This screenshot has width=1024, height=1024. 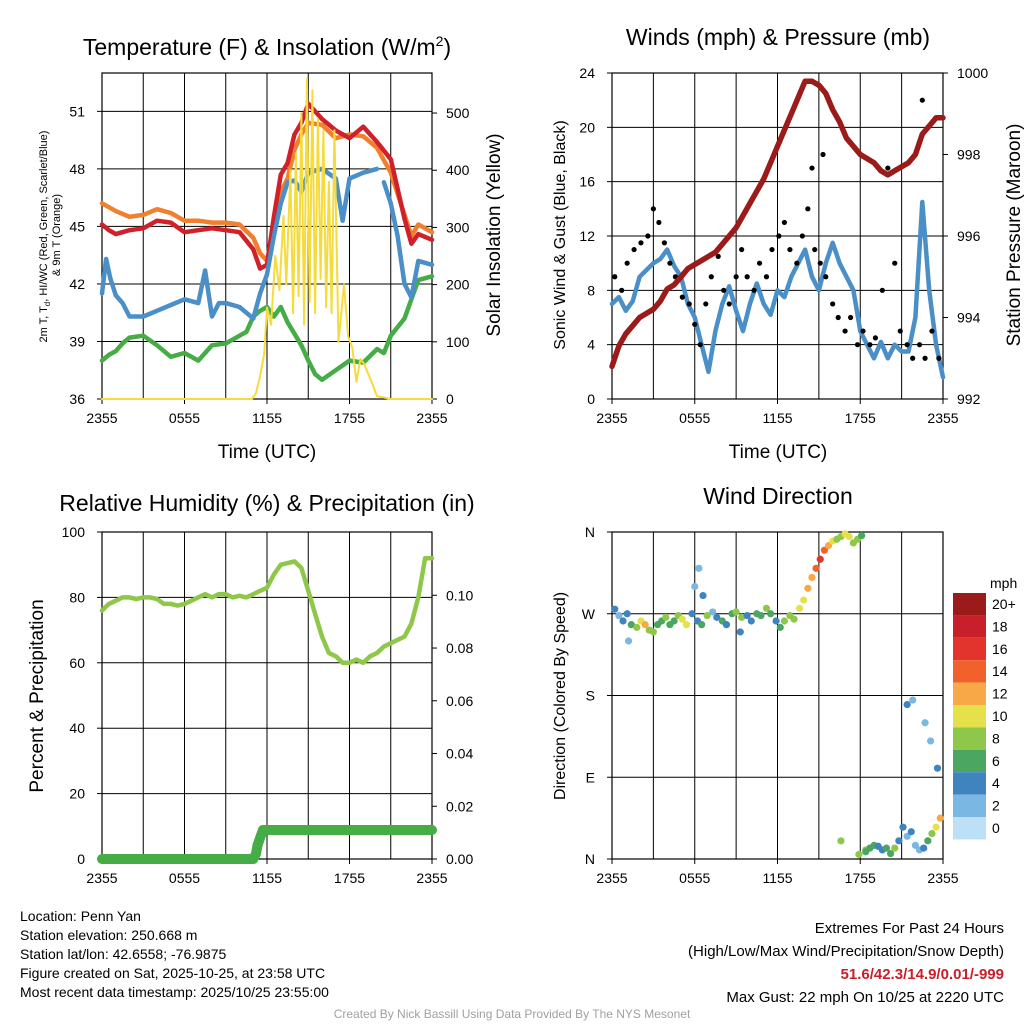 I want to click on colorbar-label: 10, so click(x=1000, y=716).